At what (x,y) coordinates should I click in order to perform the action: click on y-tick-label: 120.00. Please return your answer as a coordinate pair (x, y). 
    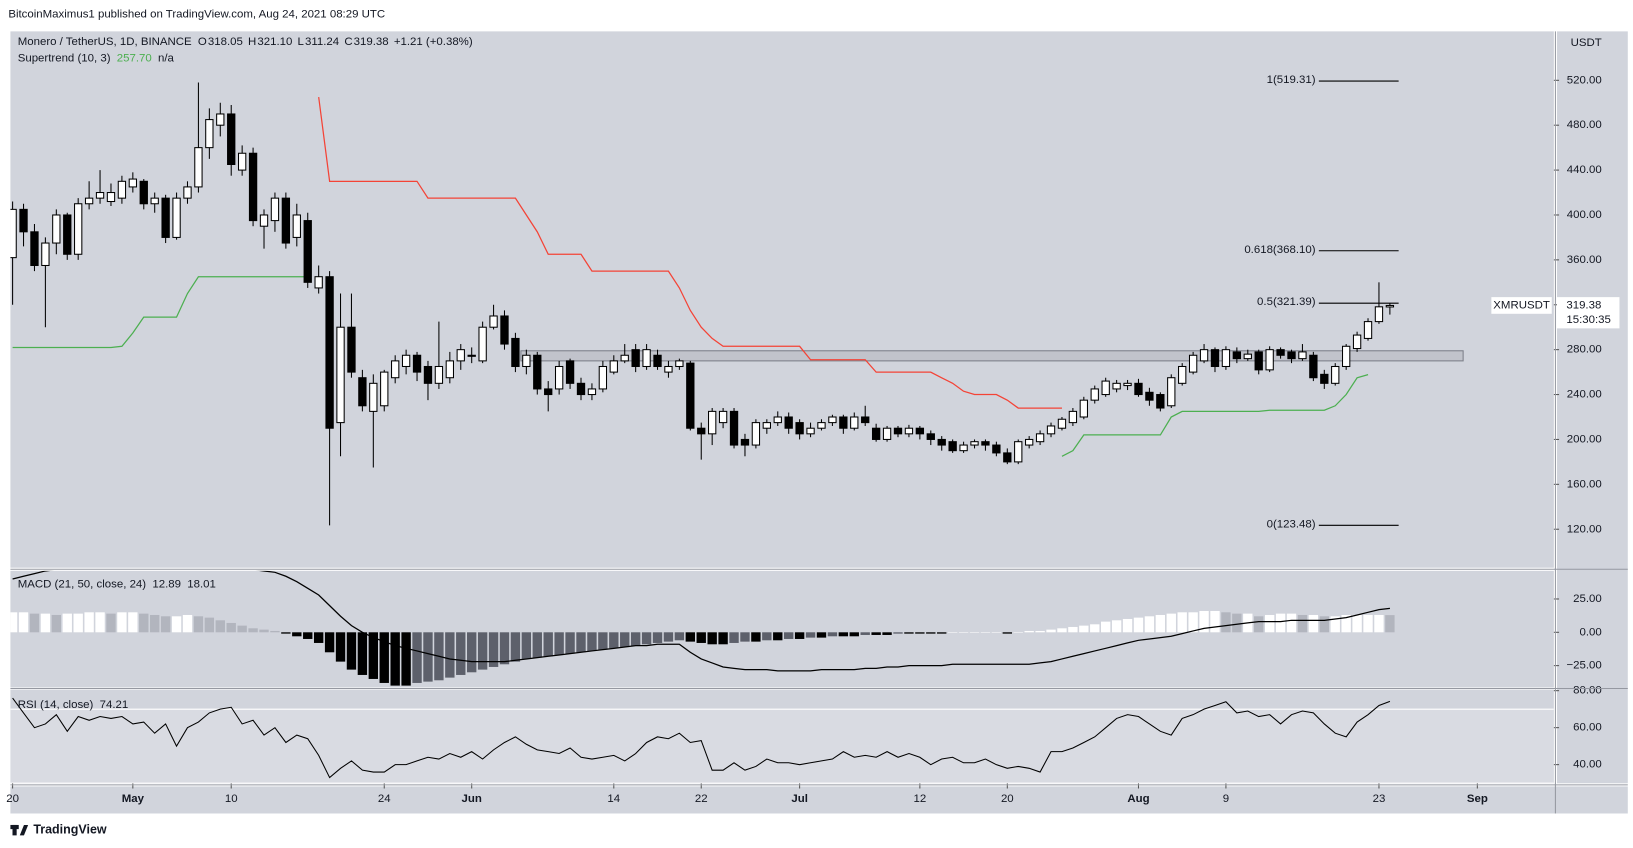
    Looking at the image, I should click on (1584, 529).